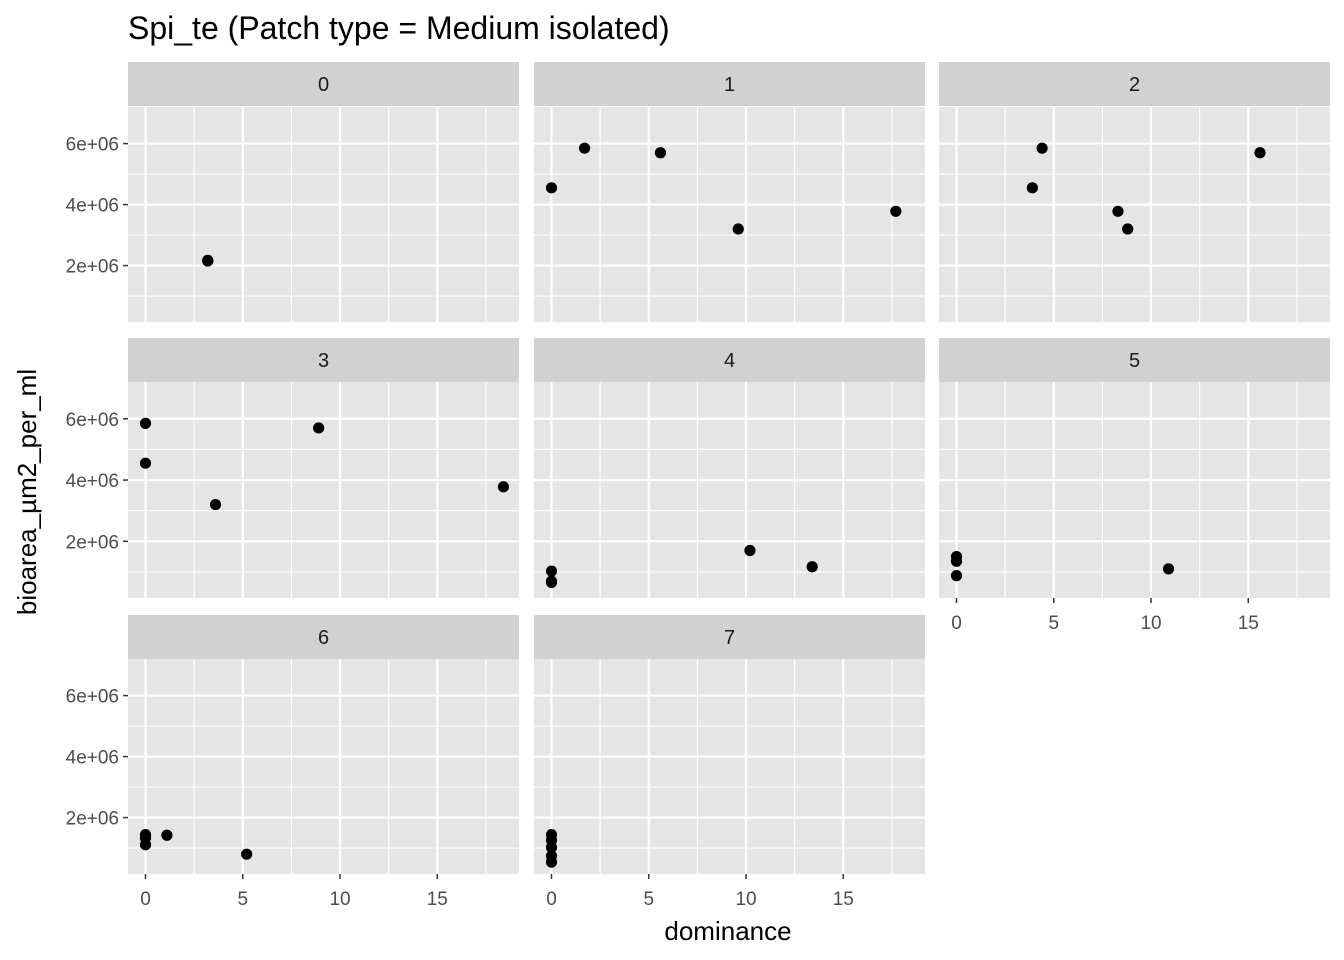 This screenshot has width=1344, height=960. I want to click on facet-strip-label: 7, so click(729, 638).